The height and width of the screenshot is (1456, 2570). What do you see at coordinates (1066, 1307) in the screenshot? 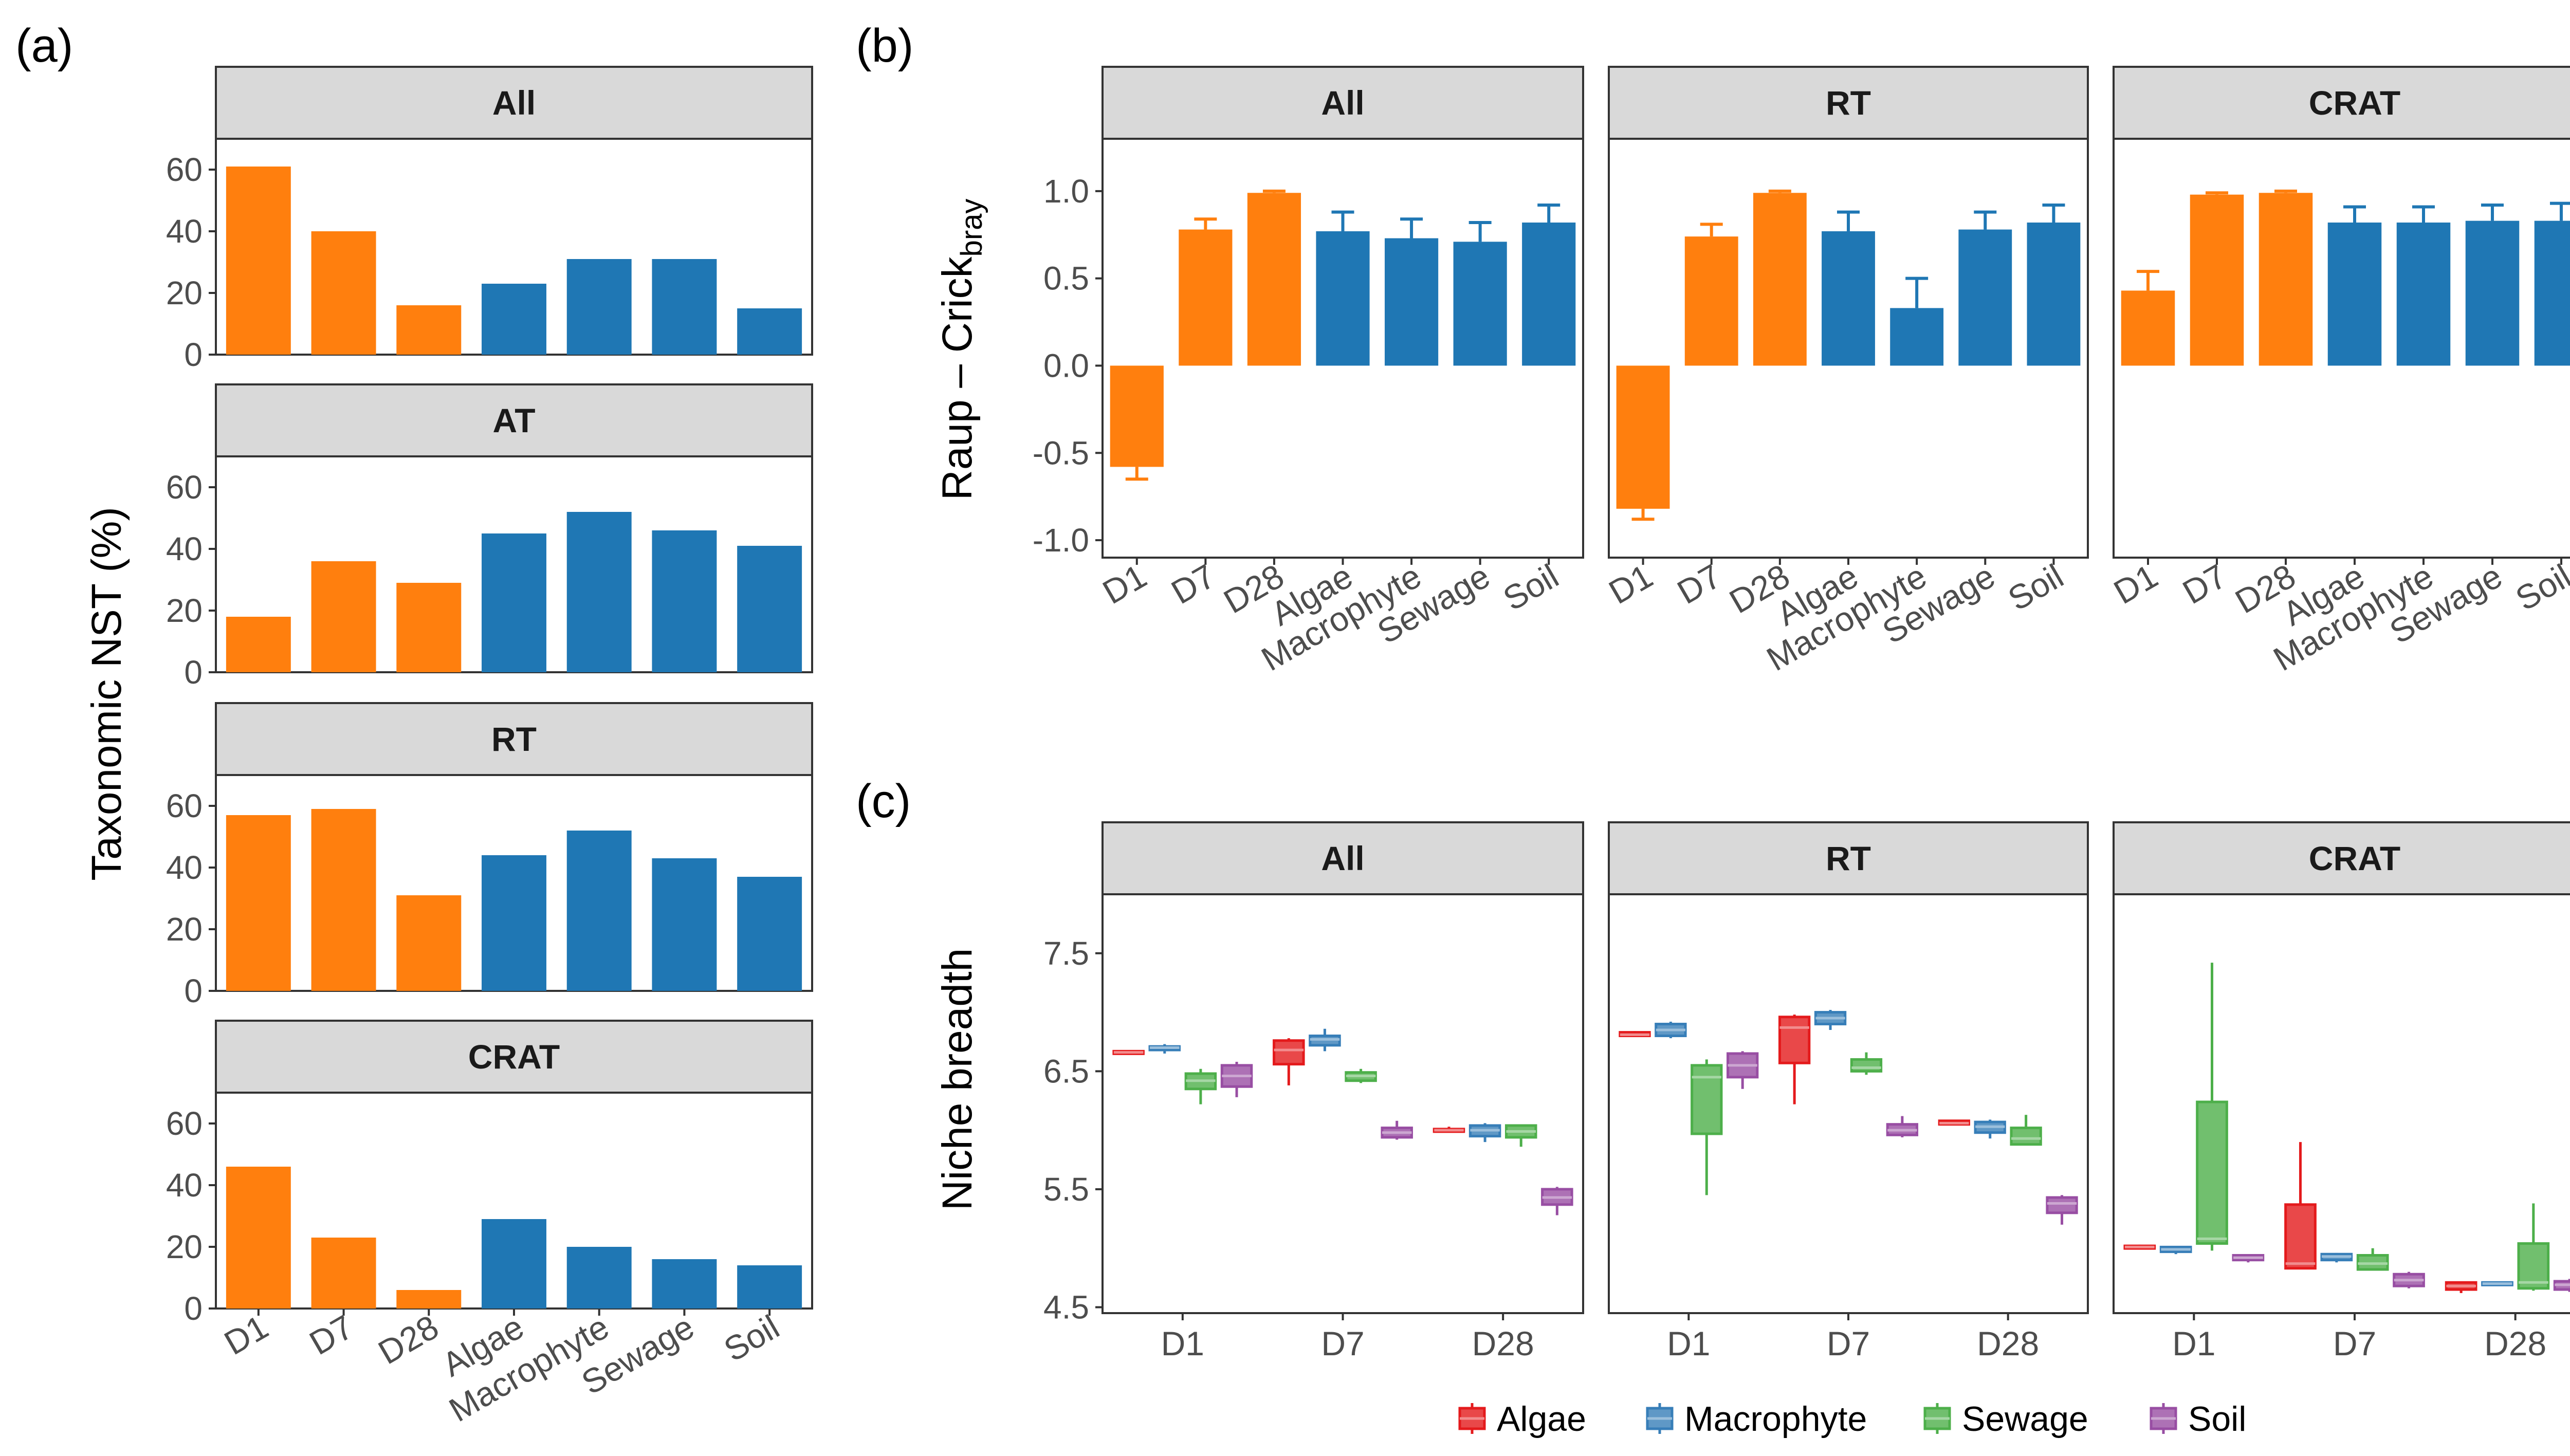
I see `y-tick-label: 4.5` at bounding box center [1066, 1307].